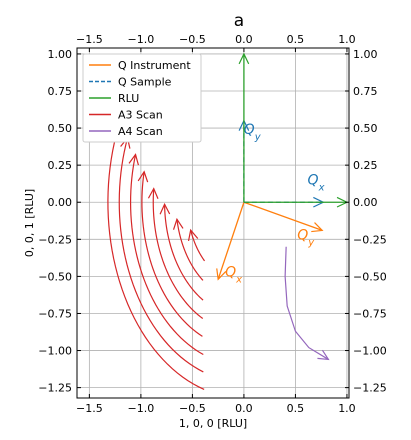  I want to click on y-right-tick-label: 0.25, so click(365, 165).